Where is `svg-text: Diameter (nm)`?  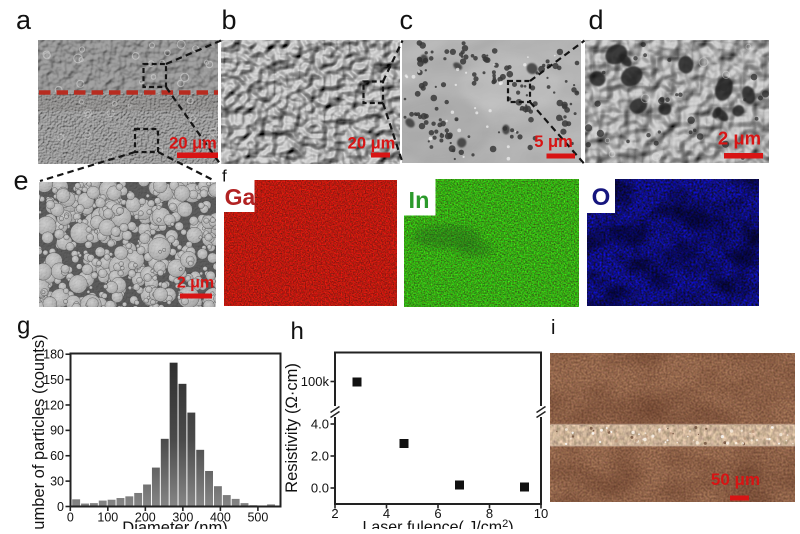 svg-text: Diameter (nm) is located at coordinates (174, 524).